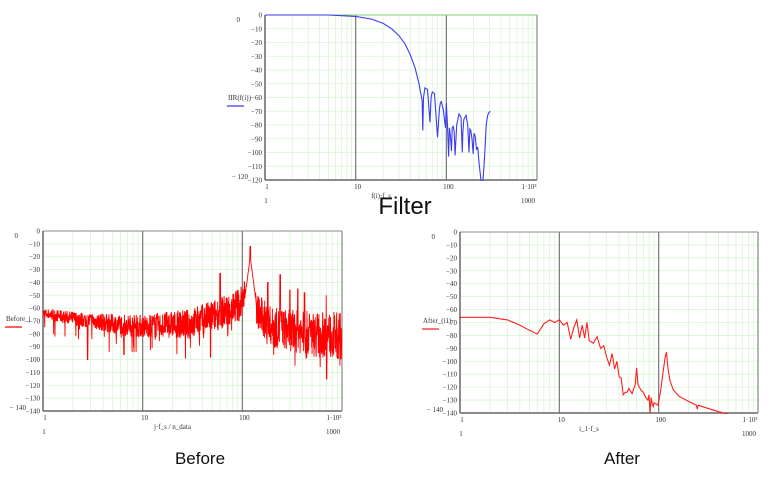  Describe the element at coordinates (381, 196) in the screenshot. I see `x-axis-label: f(i)·f_s` at that location.